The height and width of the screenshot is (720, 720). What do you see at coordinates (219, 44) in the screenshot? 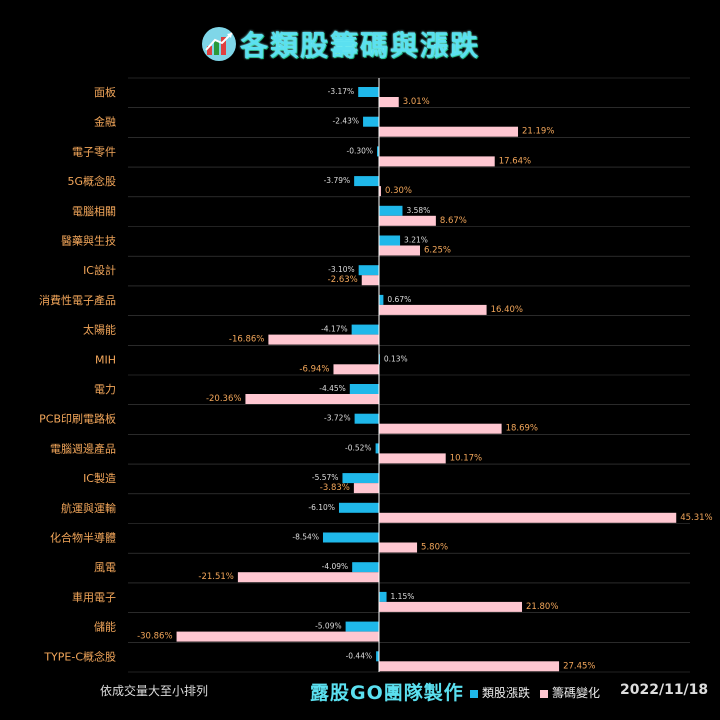
I see `team-logo` at bounding box center [219, 44].